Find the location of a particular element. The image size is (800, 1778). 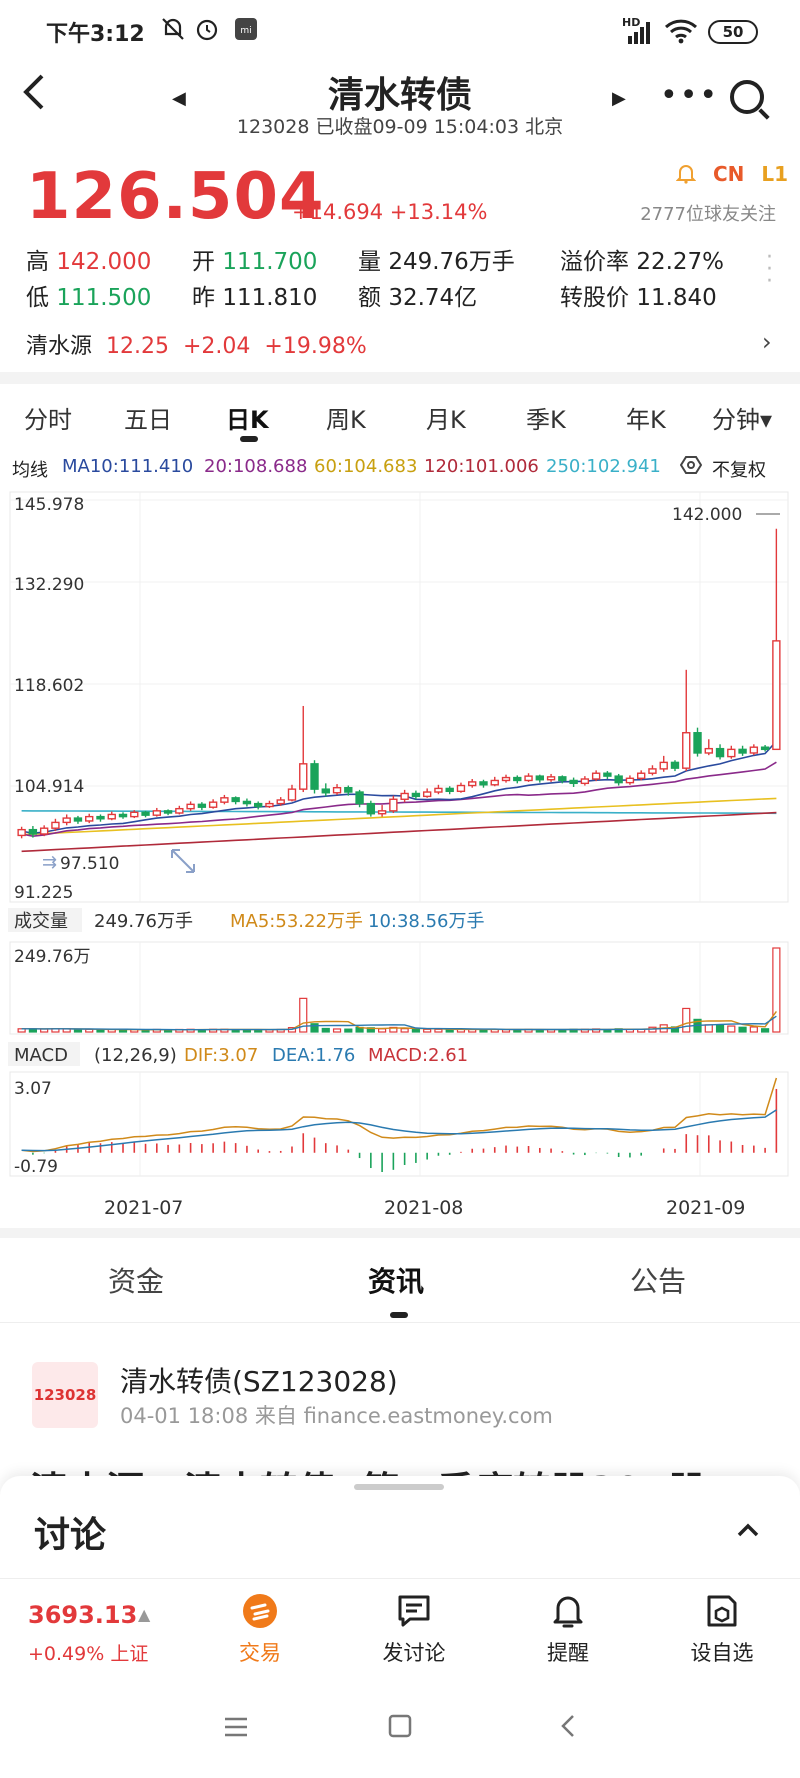

y-label-top: 145.978 is located at coordinates (49, 505).